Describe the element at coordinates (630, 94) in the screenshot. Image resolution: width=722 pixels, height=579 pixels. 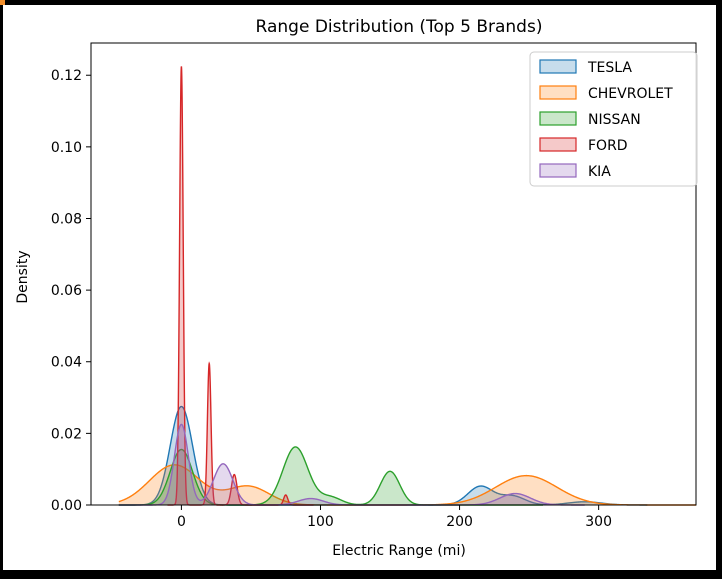
I see `legend-label-chevrolet: CHEVROLET` at that location.